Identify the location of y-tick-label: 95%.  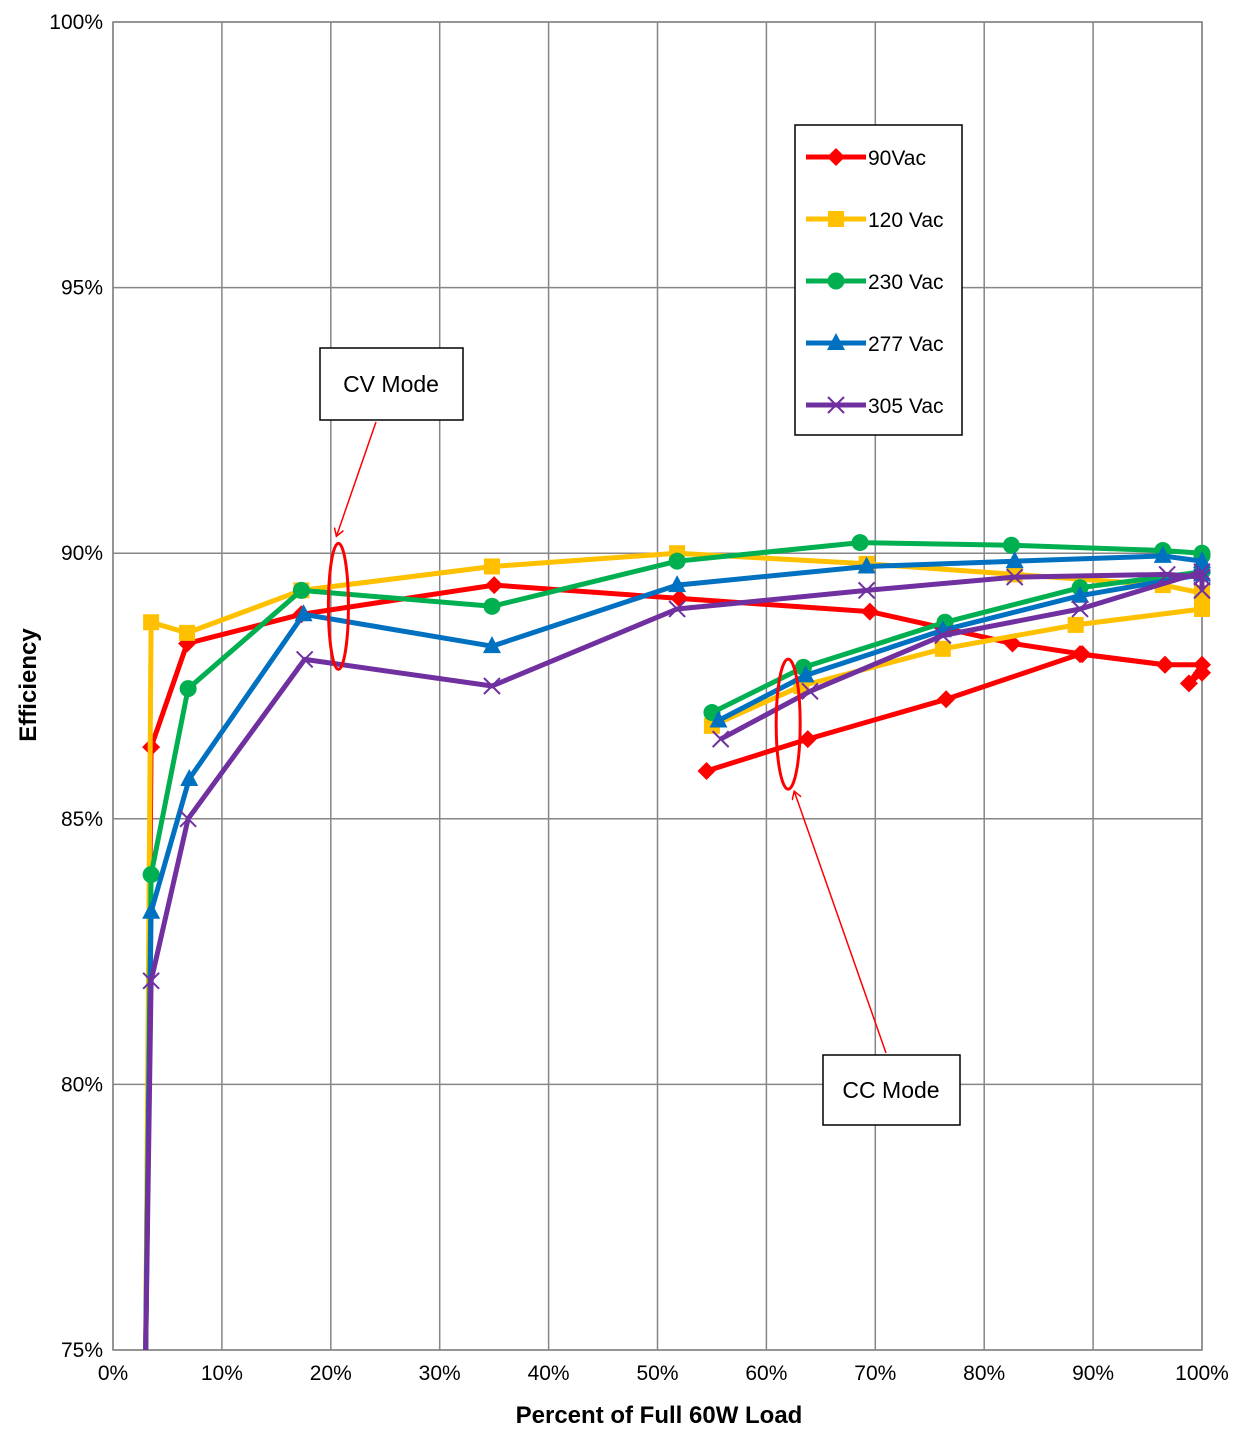
(82, 288).